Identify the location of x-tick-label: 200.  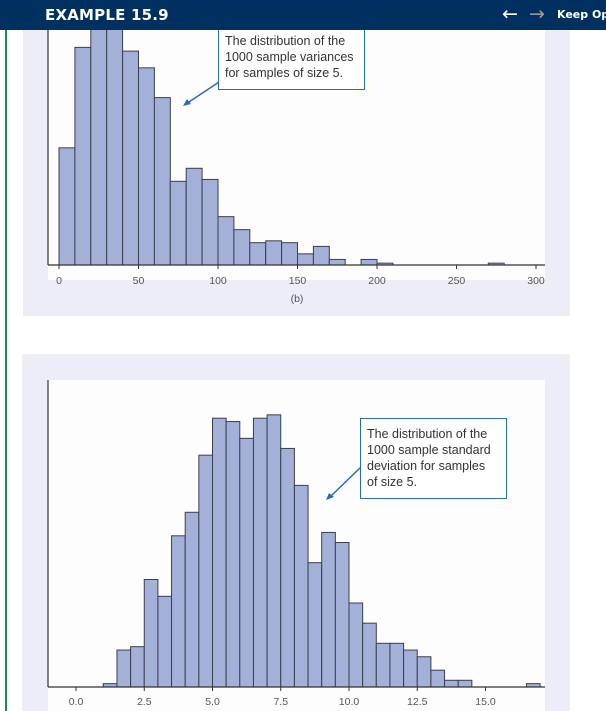
(377, 281).